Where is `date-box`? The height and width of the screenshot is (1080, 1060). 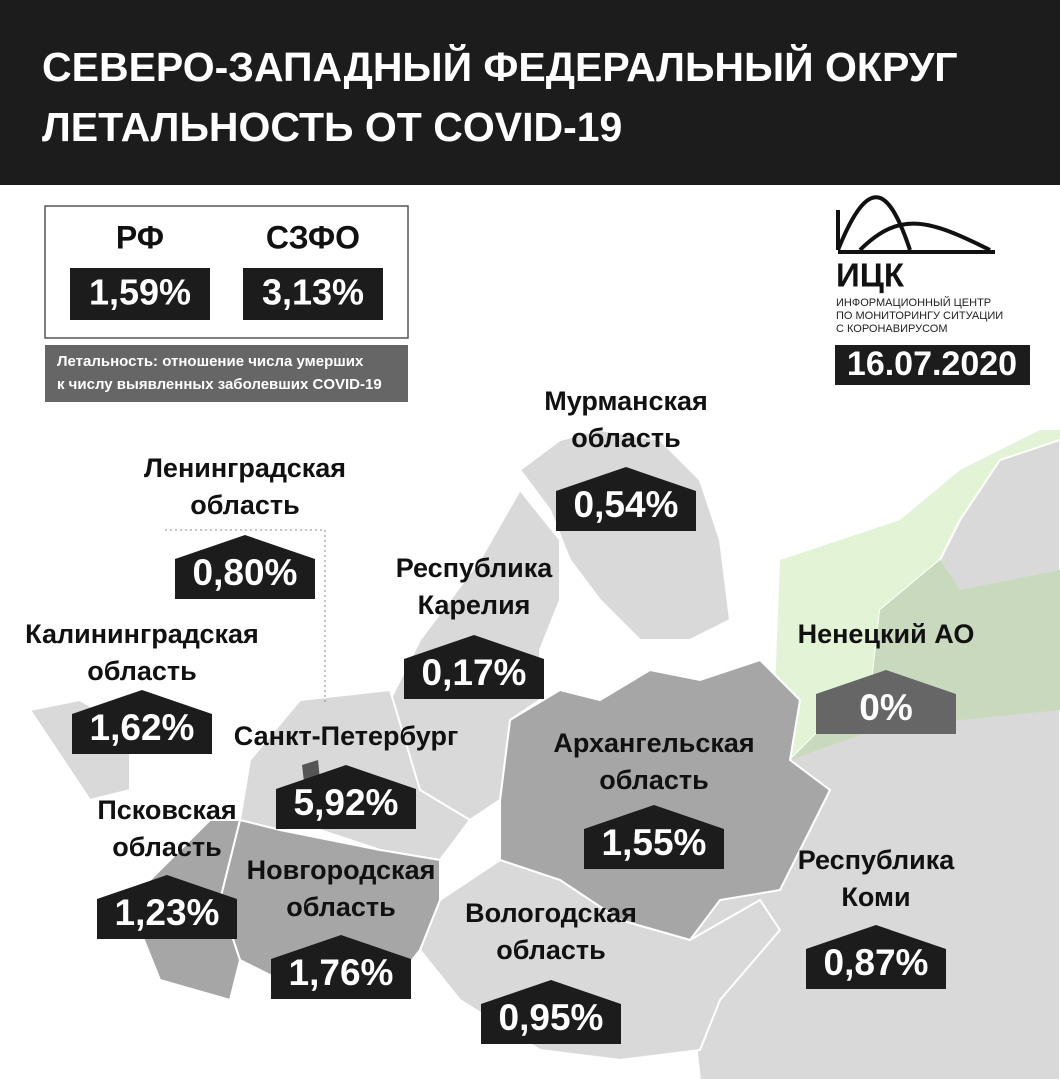
date-box is located at coordinates (932, 365).